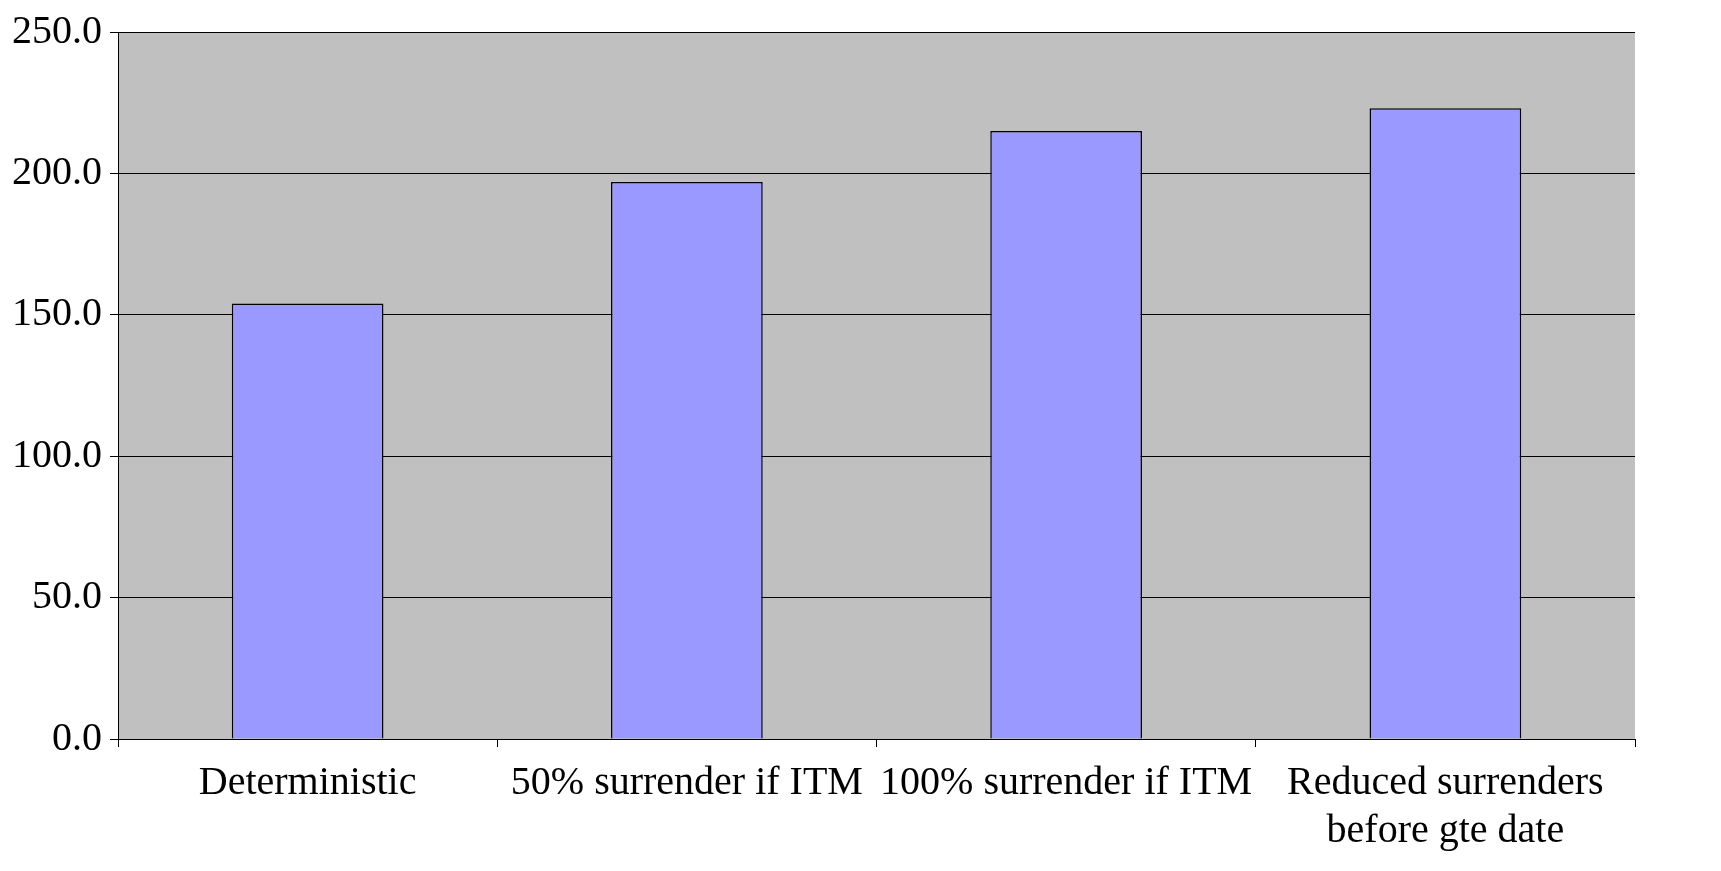 Image resolution: width=1721 pixels, height=871 pixels. I want to click on x-tick-label: Deterministic, so click(307, 780).